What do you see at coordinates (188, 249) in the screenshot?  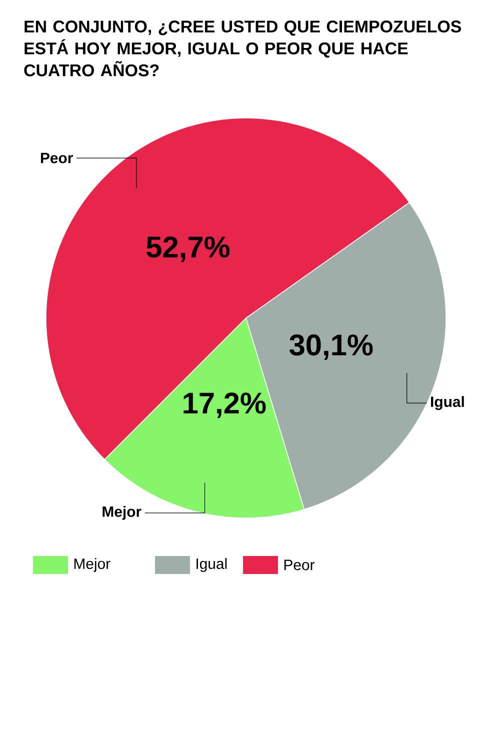 I see `data-label: 52,7%` at bounding box center [188, 249].